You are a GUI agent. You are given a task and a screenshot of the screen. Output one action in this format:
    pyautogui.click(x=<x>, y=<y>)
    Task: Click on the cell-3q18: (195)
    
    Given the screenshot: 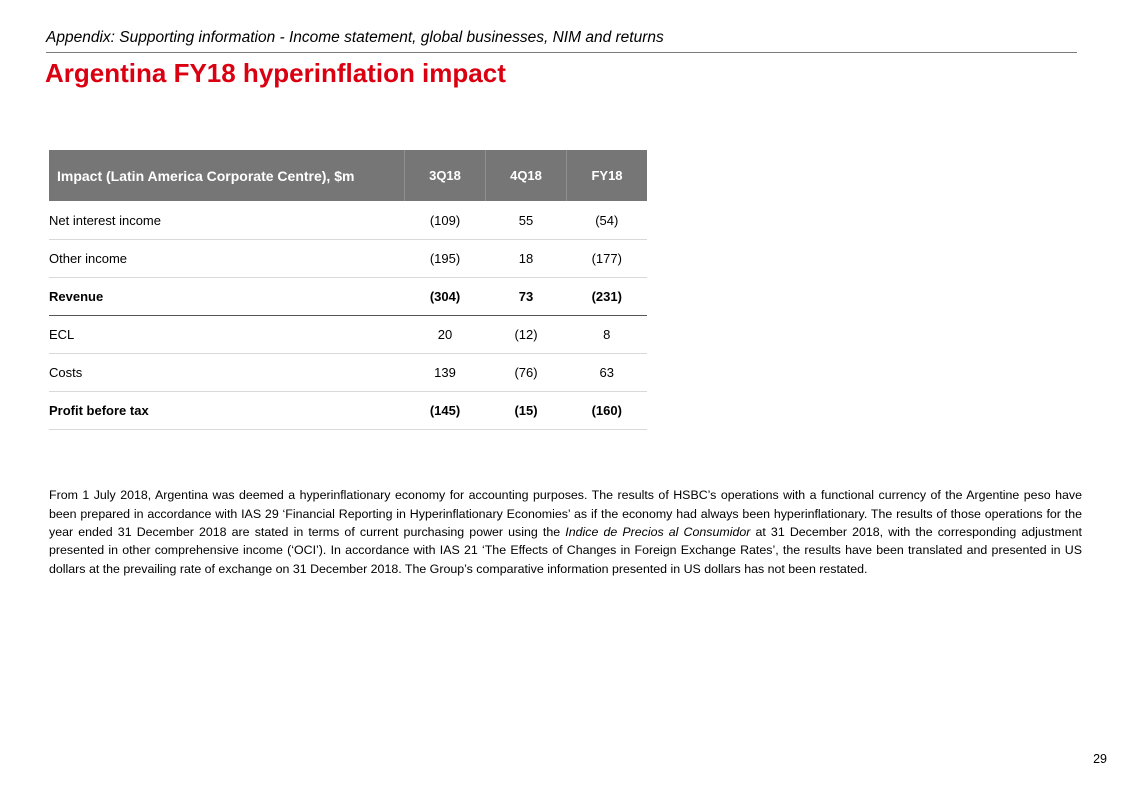 What is the action you would take?
    pyautogui.click(x=445, y=258)
    